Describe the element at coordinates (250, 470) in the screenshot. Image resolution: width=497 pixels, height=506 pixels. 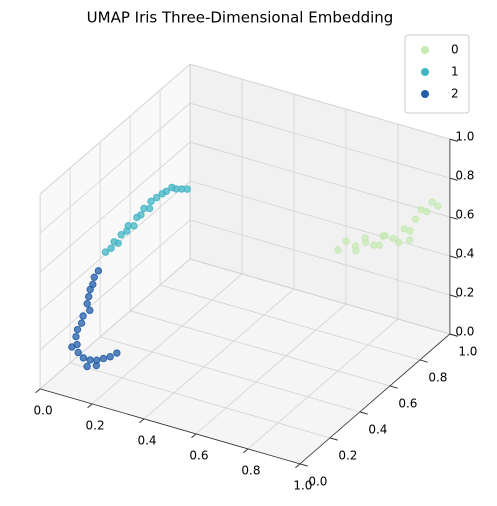
I see `x-tick-label: 0.8` at that location.